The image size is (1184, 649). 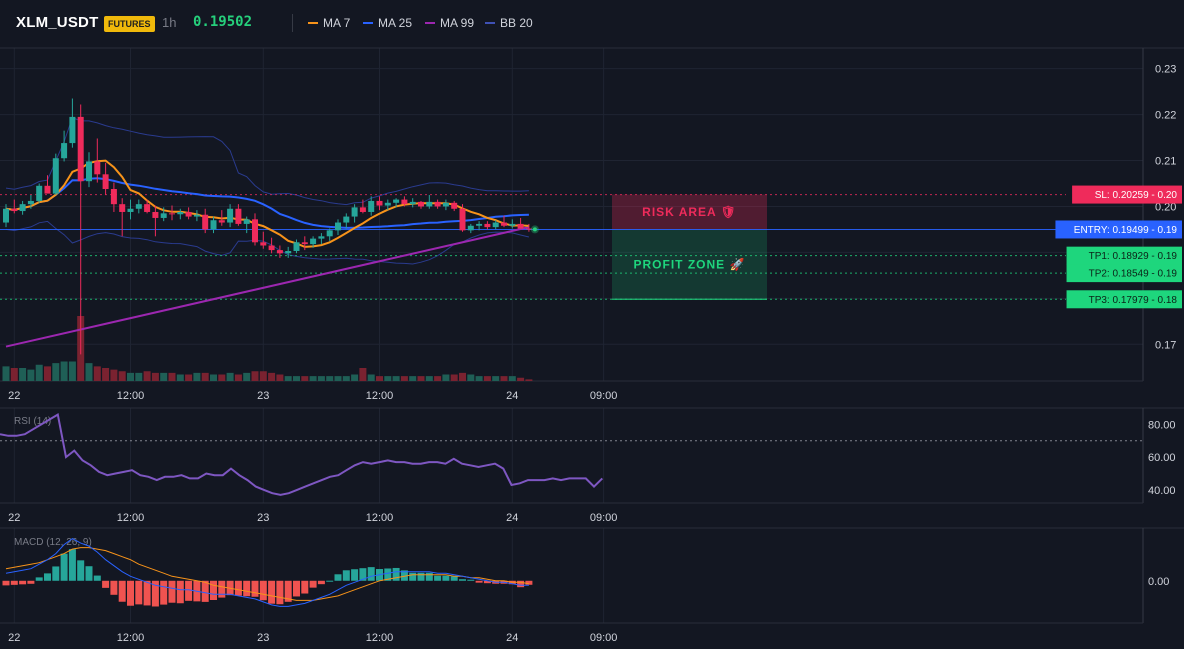 What do you see at coordinates (267, 242) in the screenshot?
I see `bb-lower-line` at bounding box center [267, 242].